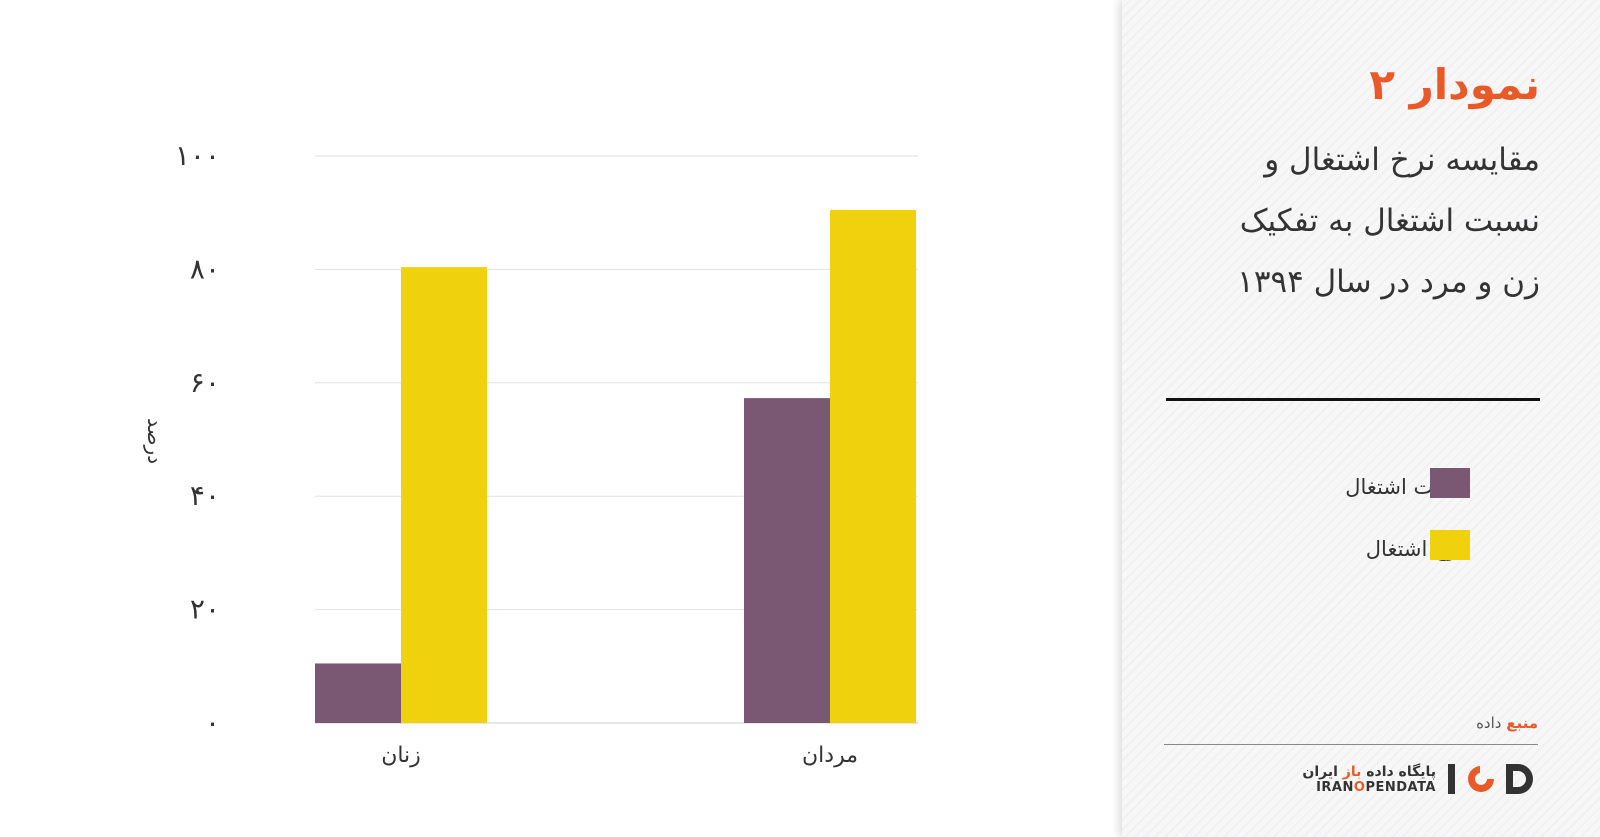  What do you see at coordinates (155, 441) in the screenshot?
I see `y-axis-label: درصد` at bounding box center [155, 441].